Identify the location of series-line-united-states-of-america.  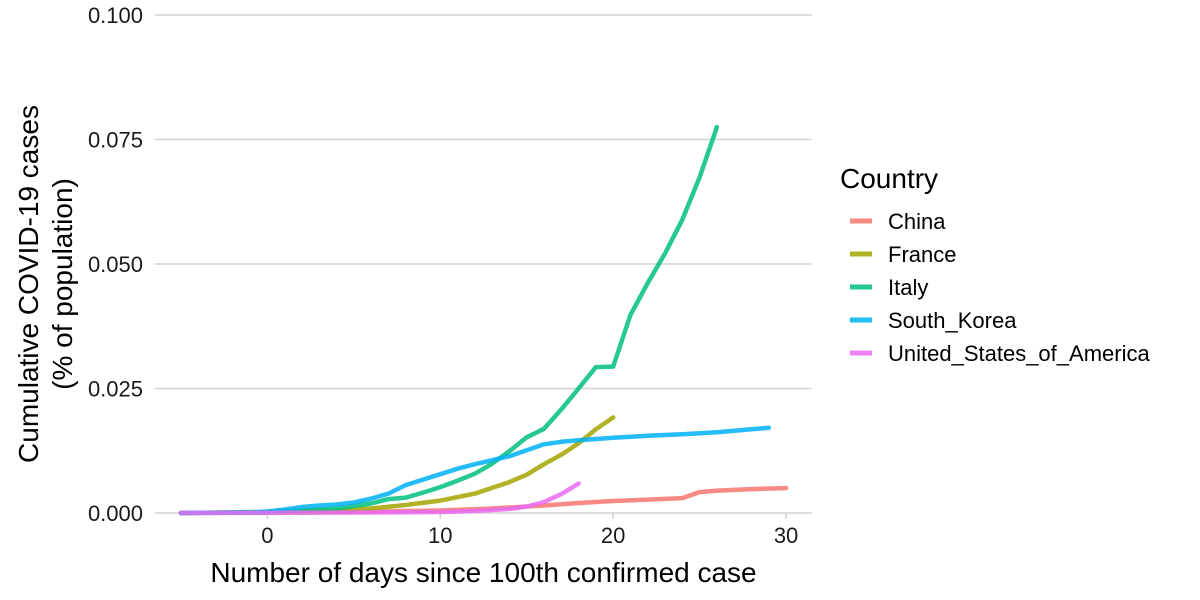
(379, 498).